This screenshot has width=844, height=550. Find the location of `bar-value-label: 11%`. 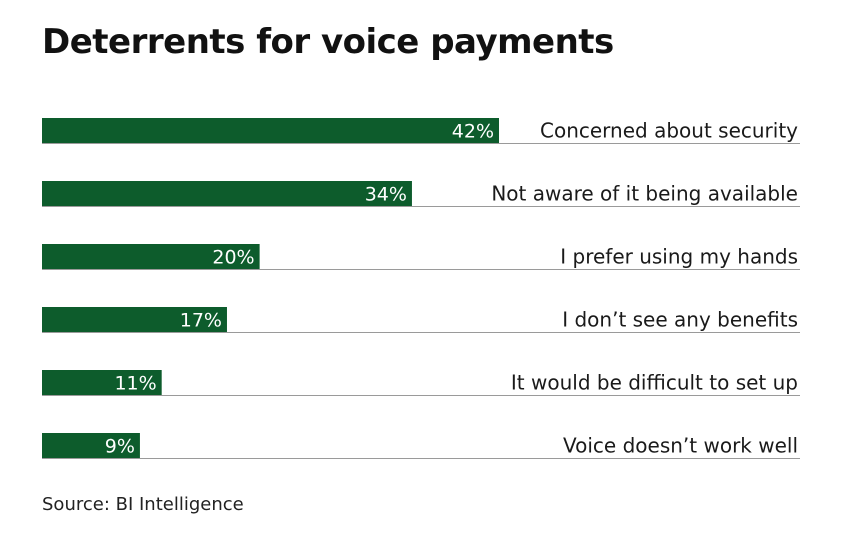

bar-value-label: 11% is located at coordinates (135, 384).